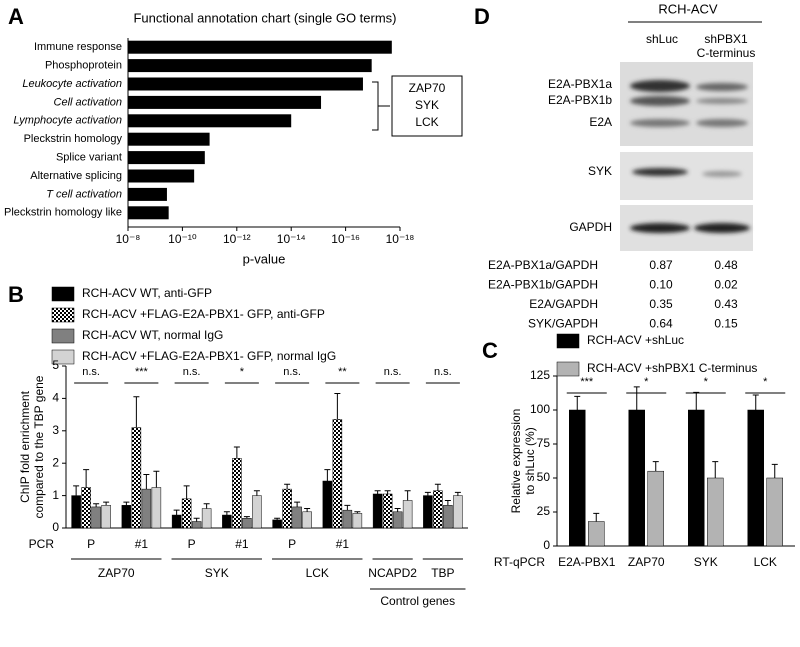 This screenshot has height=647, width=800. I want to click on y-tick-label: 125, so click(540, 375).